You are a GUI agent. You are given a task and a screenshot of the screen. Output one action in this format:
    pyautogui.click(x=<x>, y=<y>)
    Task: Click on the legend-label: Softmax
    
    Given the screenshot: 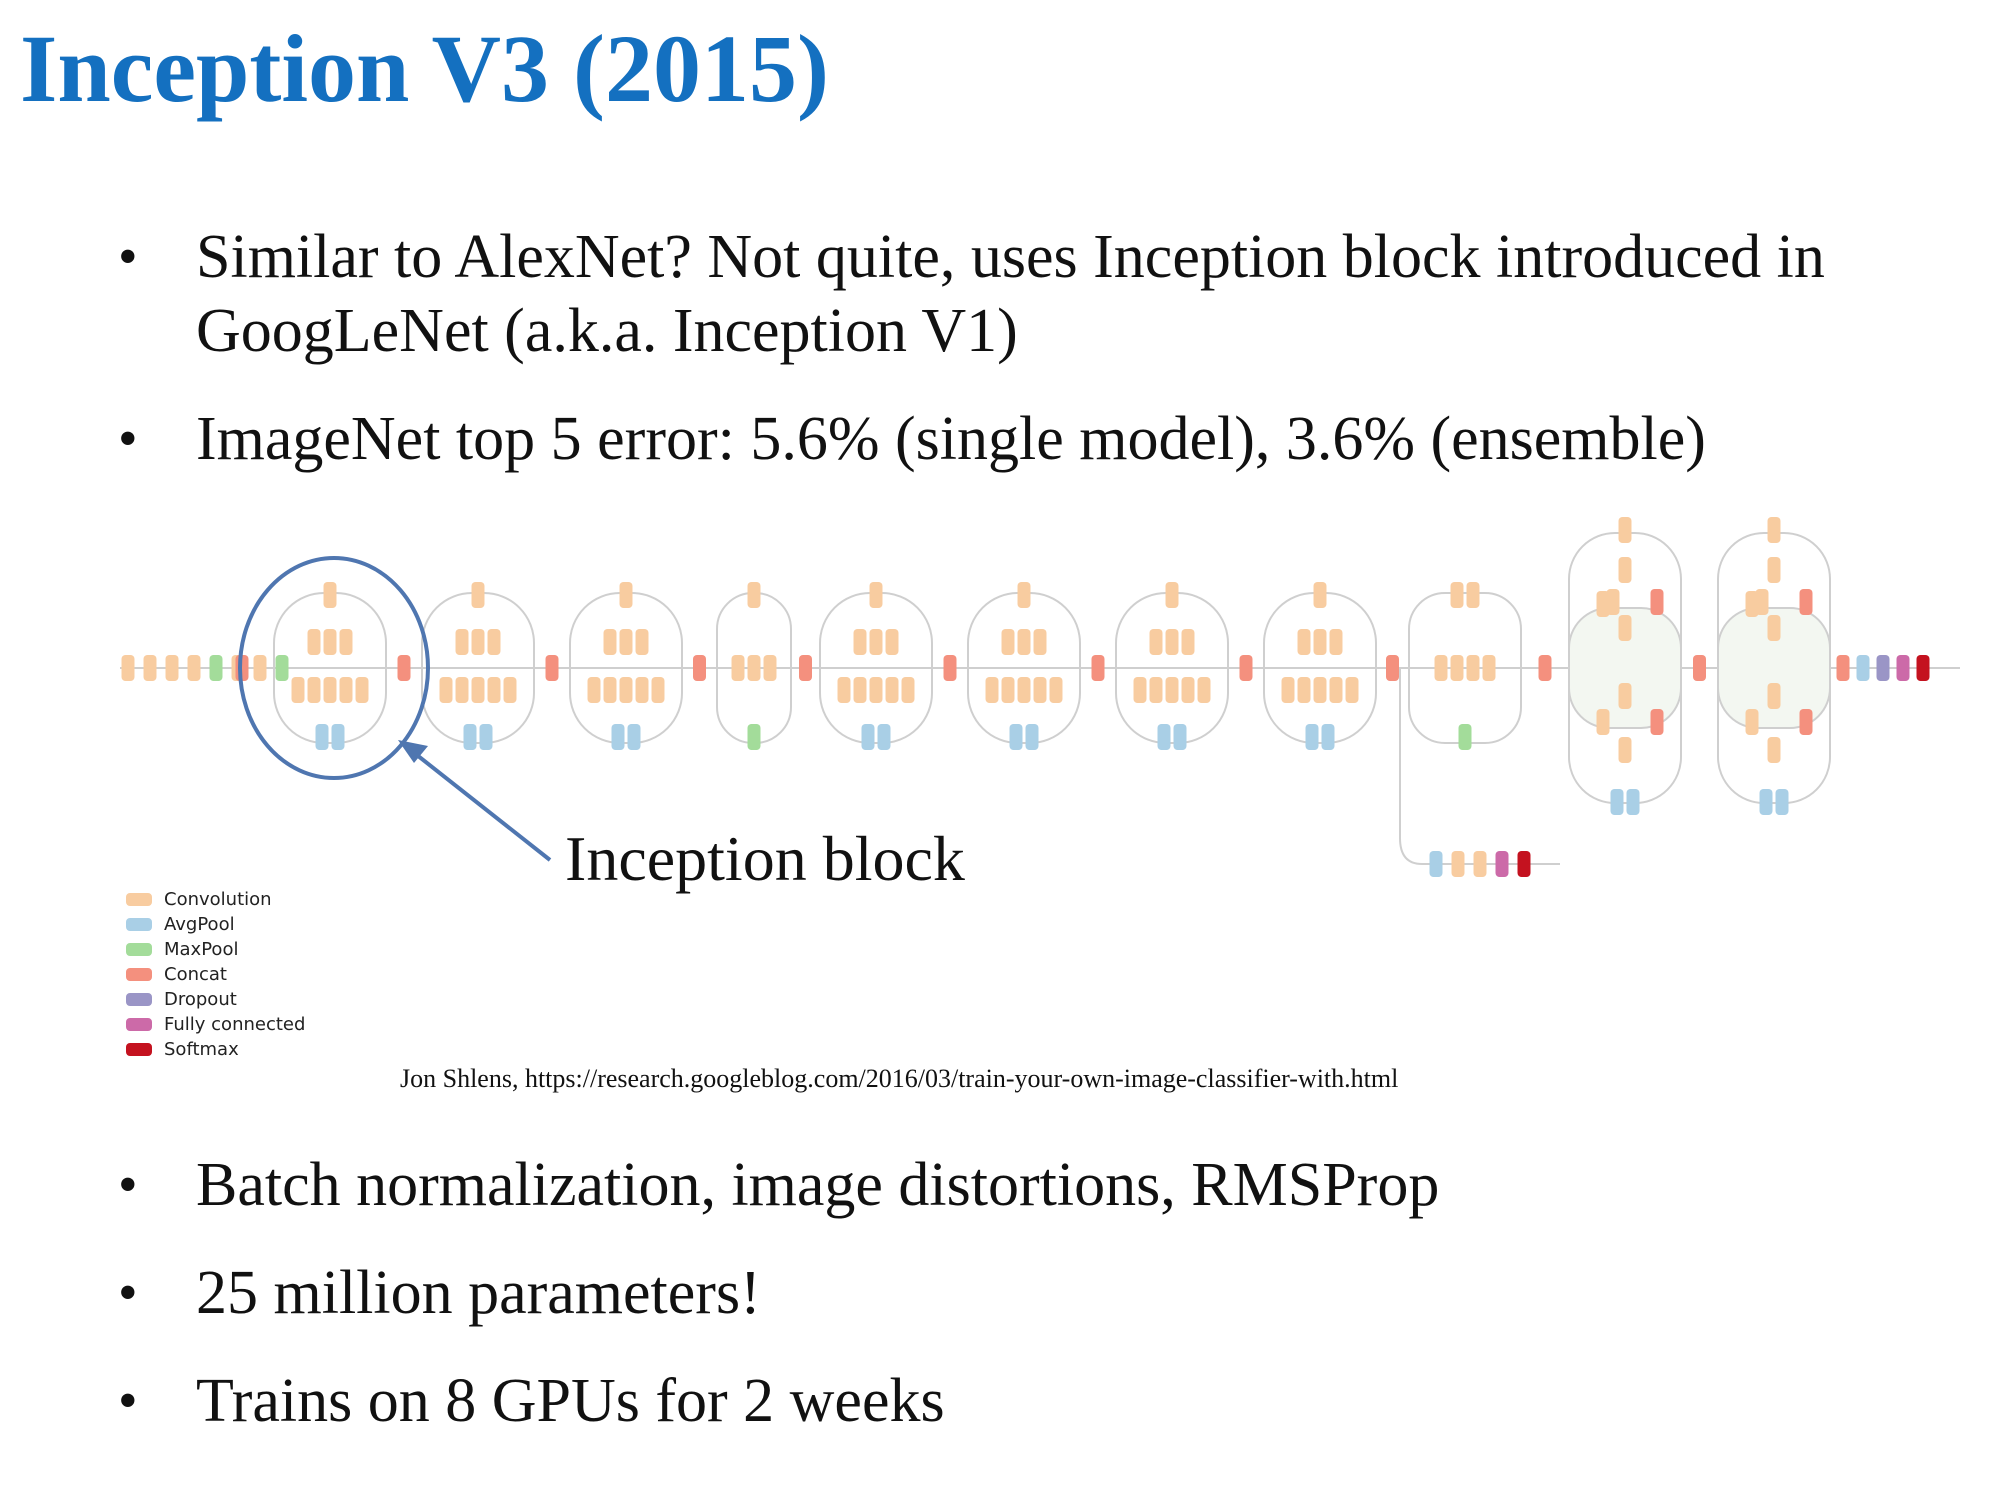 What is the action you would take?
    pyautogui.click(x=201, y=1049)
    